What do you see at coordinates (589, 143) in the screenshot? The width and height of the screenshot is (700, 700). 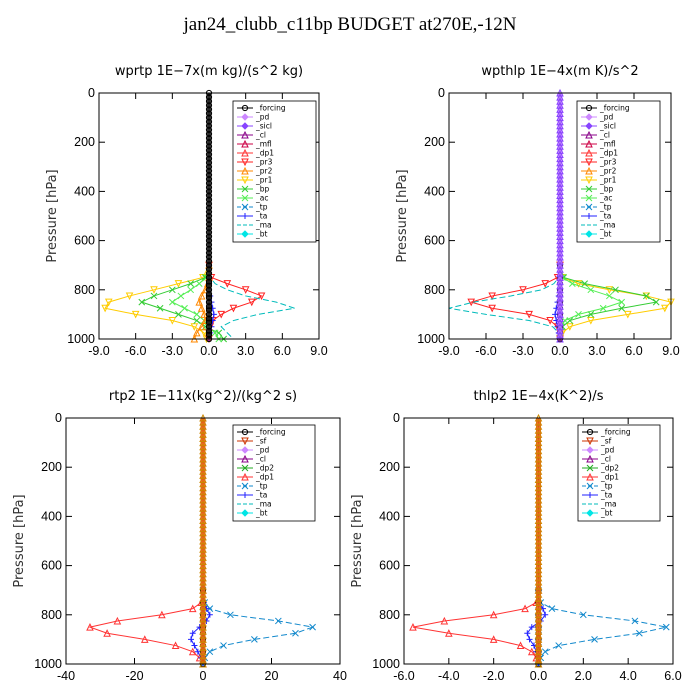 I see `legend-mfl-point` at bounding box center [589, 143].